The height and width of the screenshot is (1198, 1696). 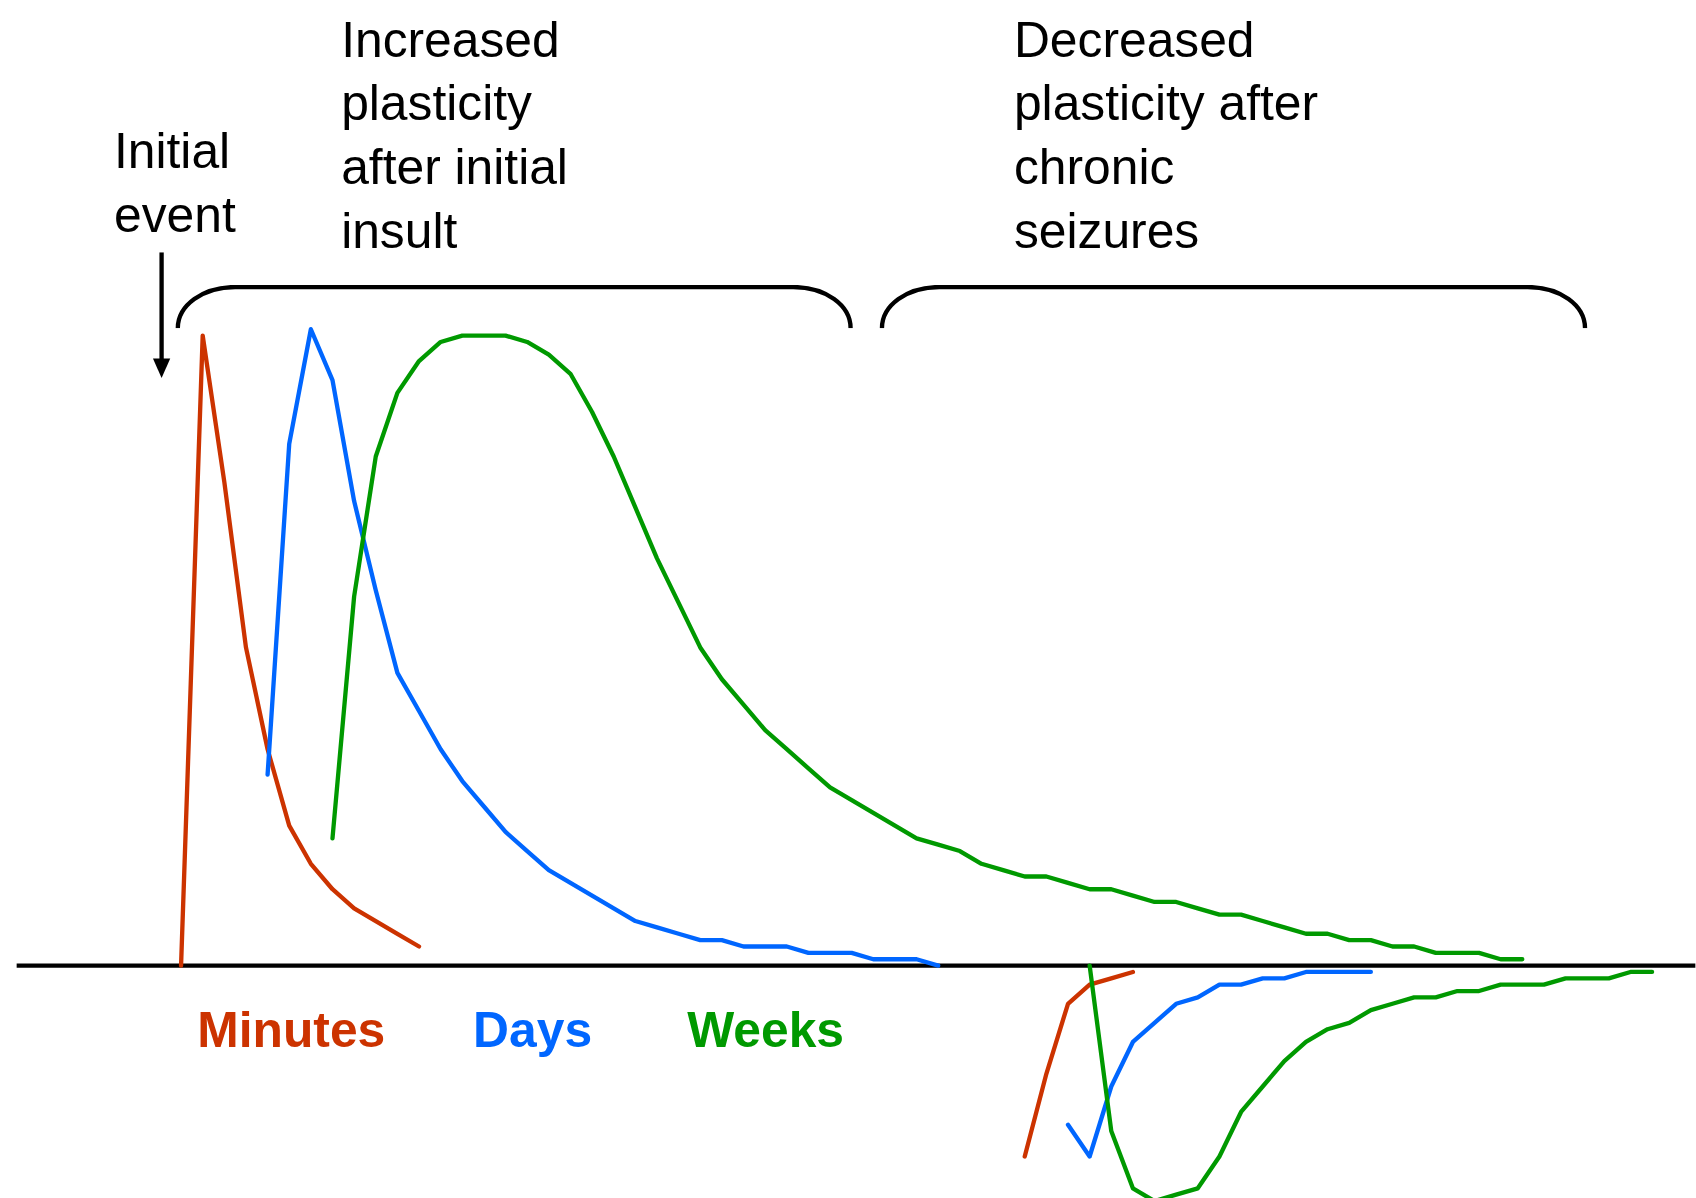 What do you see at coordinates (766, 1030) in the screenshot?
I see `text: Weeks` at bounding box center [766, 1030].